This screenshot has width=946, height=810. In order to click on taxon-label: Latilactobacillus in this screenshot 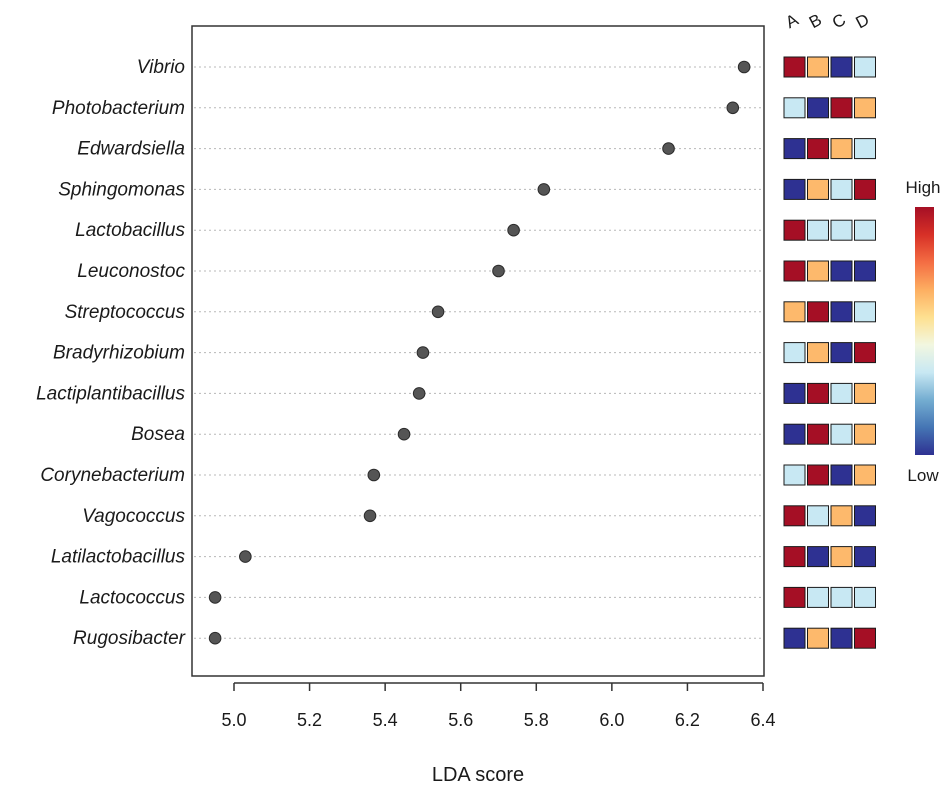, I will do `click(118, 557)`.